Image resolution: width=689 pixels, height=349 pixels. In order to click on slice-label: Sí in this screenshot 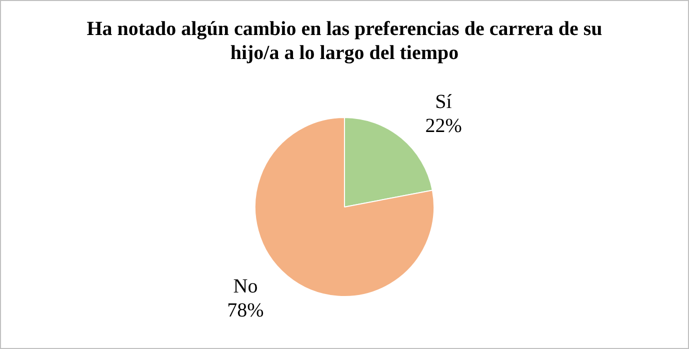, I will do `click(443, 102)`.